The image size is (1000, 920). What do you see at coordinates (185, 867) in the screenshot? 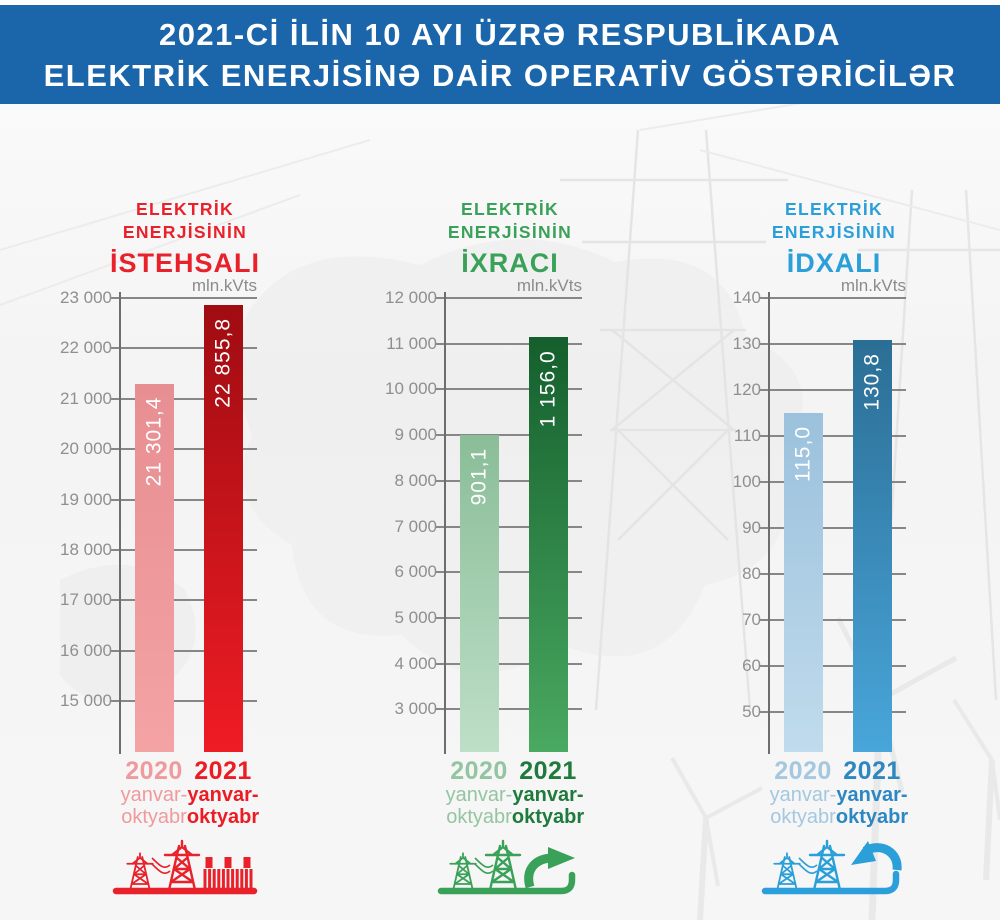
I see `power-plant-icon` at bounding box center [185, 867].